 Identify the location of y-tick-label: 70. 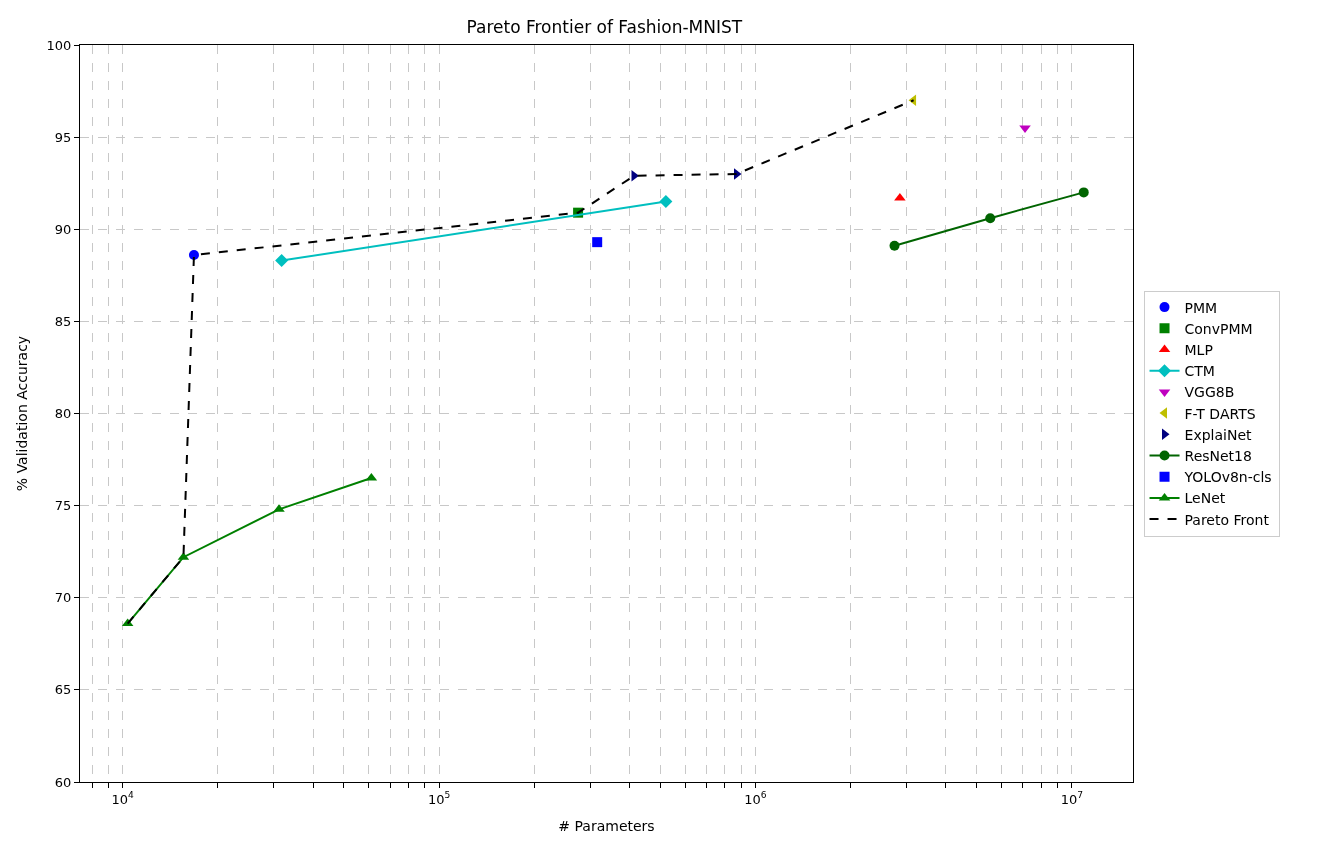
(63, 598).